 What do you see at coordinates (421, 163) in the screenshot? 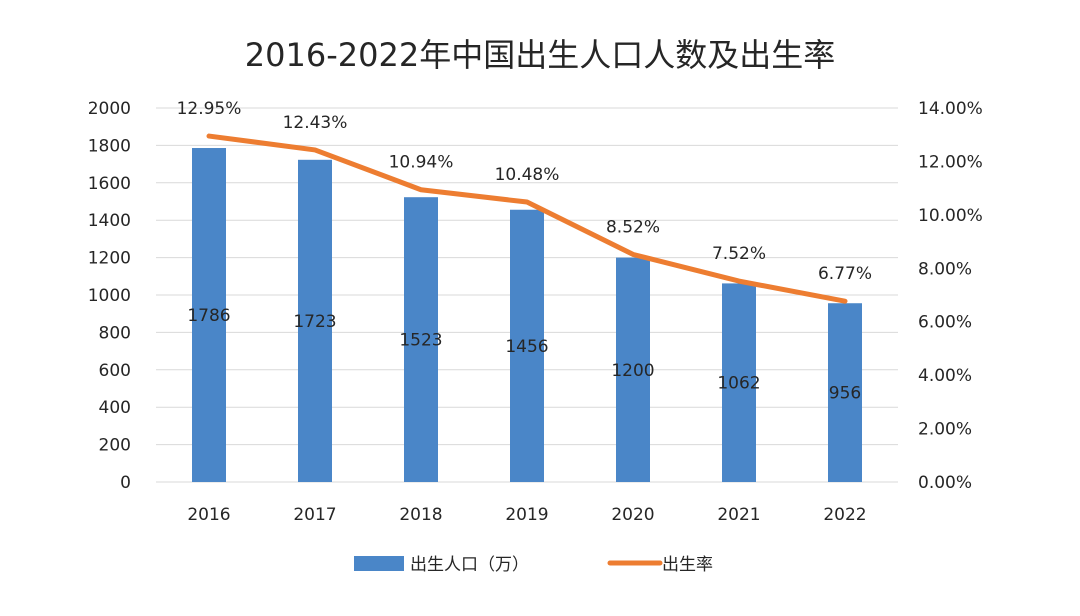
I see `line-data-label: 10.94%` at bounding box center [421, 163].